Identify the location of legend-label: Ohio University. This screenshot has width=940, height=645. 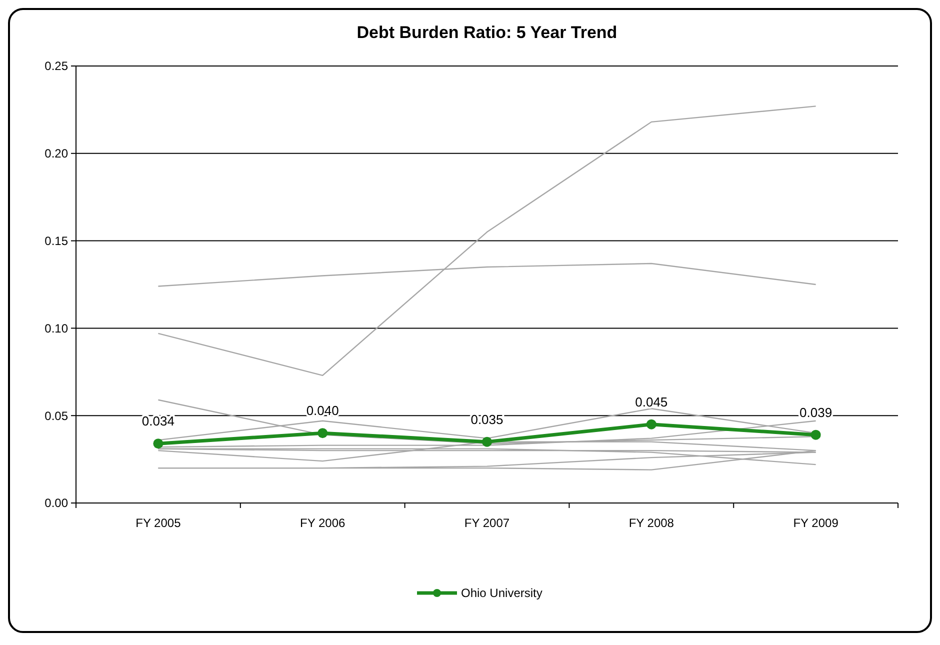
(501, 593).